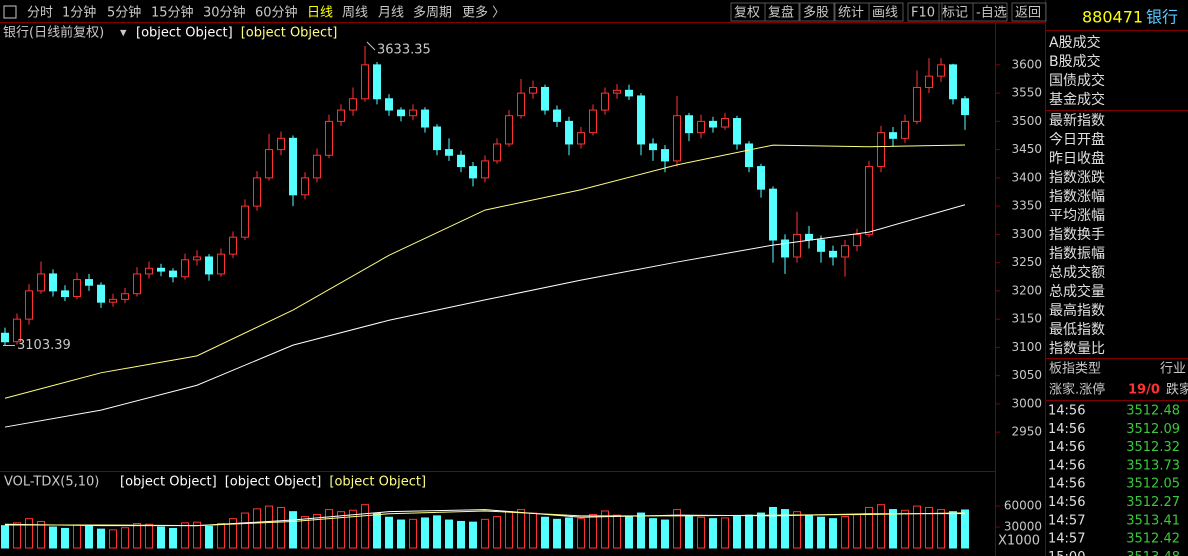  I want to click on y-tick-label: 3050, so click(1026, 375).